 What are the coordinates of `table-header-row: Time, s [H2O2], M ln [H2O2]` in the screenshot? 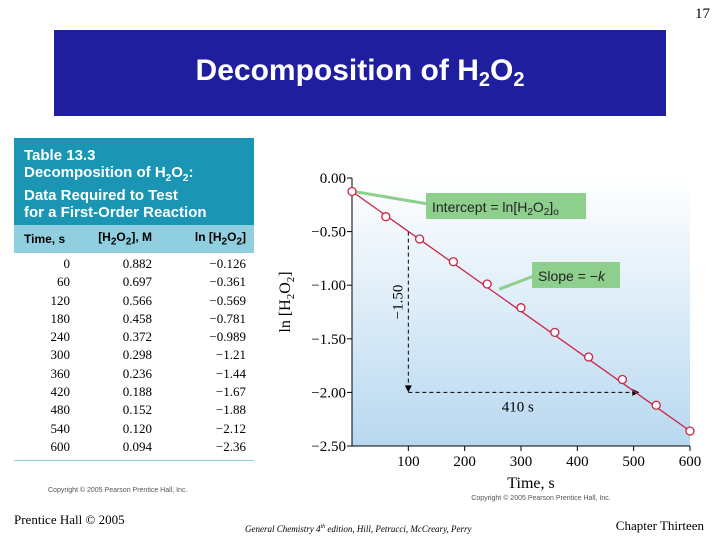 It's located at (134, 239).